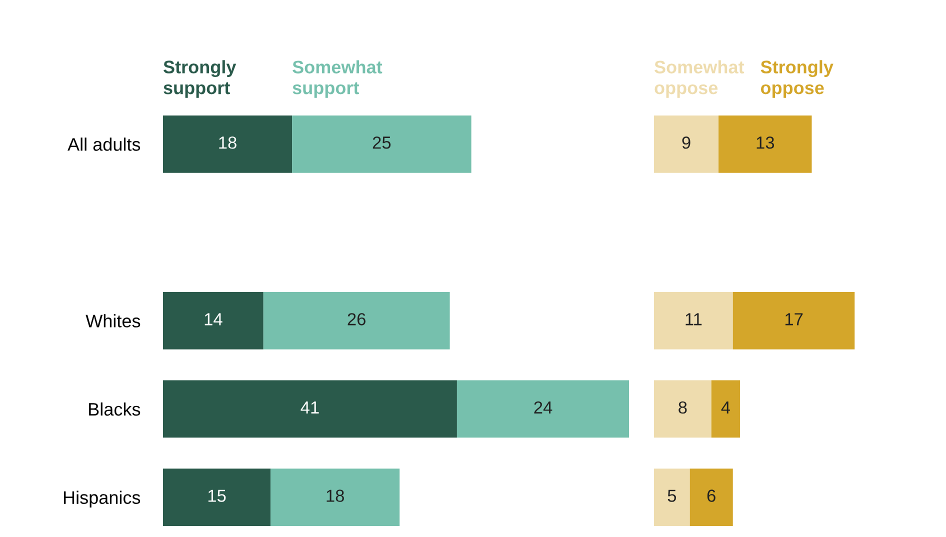 This screenshot has height=537, width=946. Describe the element at coordinates (113, 321) in the screenshot. I see `y-tick-label: Whites` at that location.